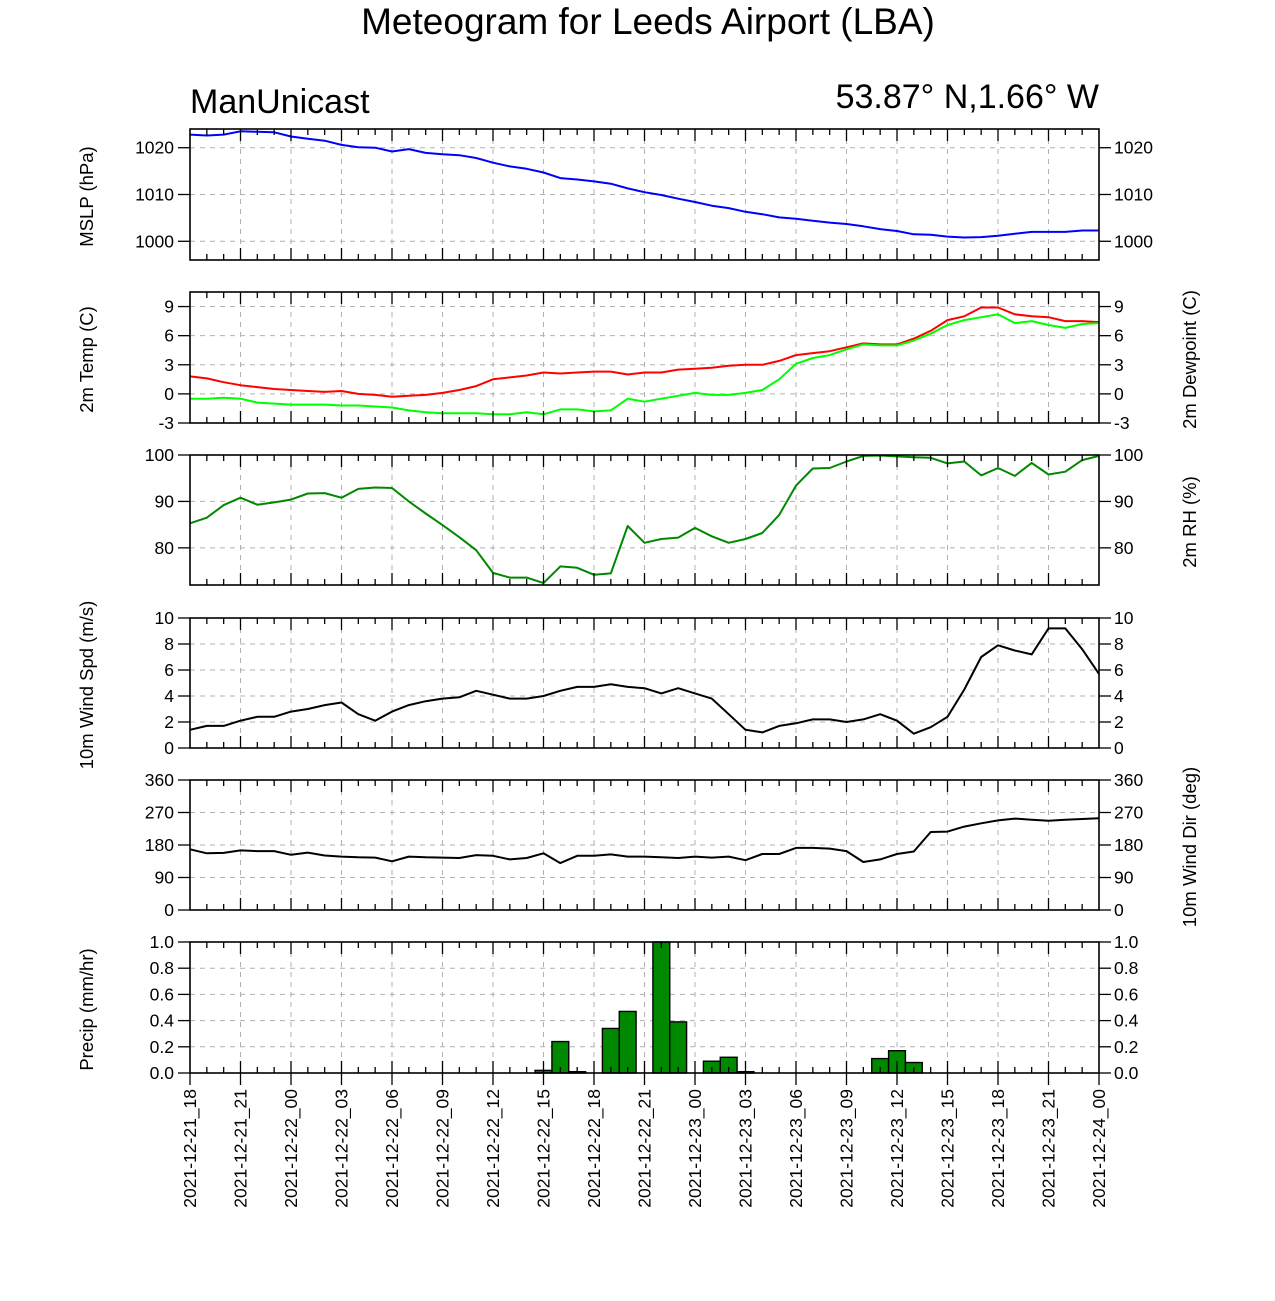 This screenshot has width=1275, height=1301. What do you see at coordinates (169, 365) in the screenshot?
I see `y-tick-label-left: 3` at bounding box center [169, 365].